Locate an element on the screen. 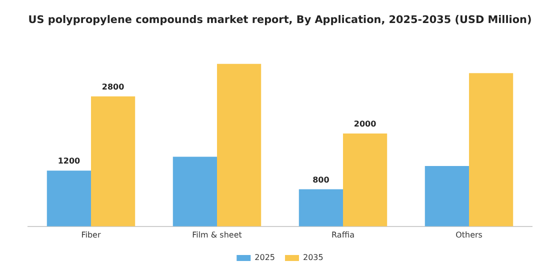 The image size is (560, 280). legend-label: 2035 is located at coordinates (313, 257).